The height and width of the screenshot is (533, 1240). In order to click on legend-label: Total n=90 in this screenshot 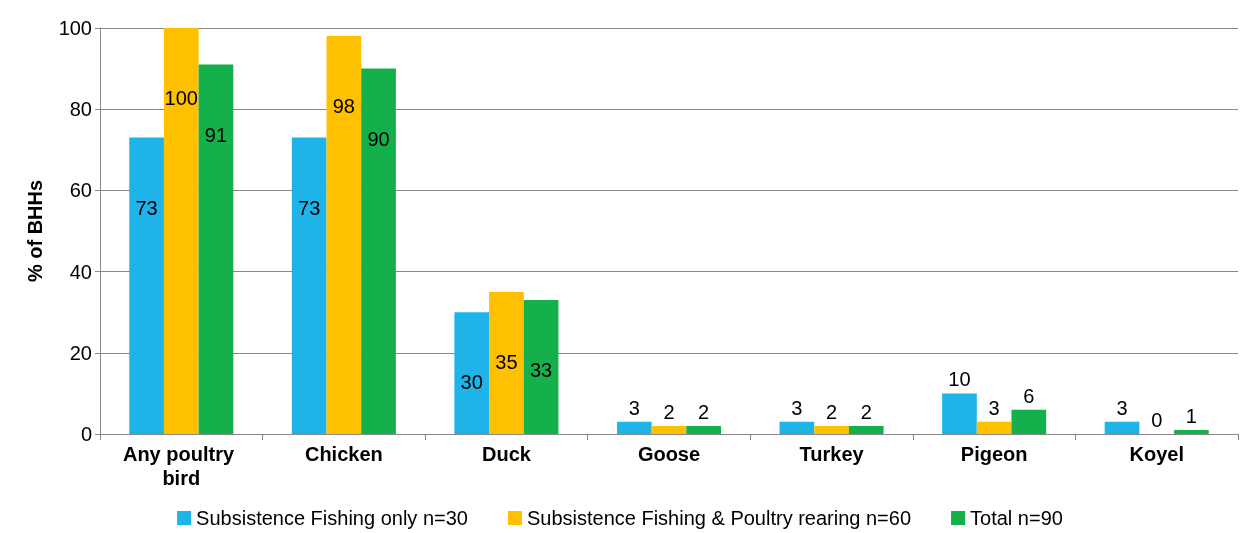, I will do `click(1016, 518)`.